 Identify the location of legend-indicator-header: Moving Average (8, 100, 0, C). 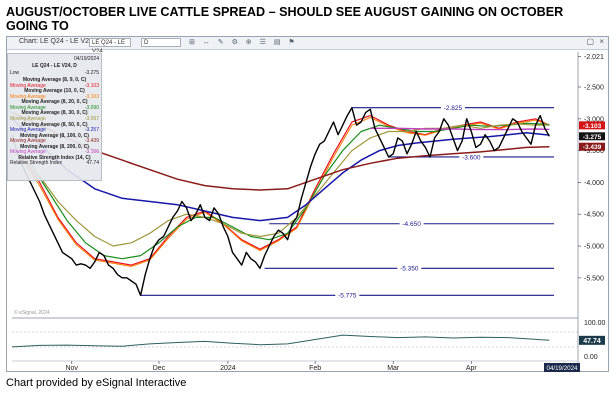
(54, 135).